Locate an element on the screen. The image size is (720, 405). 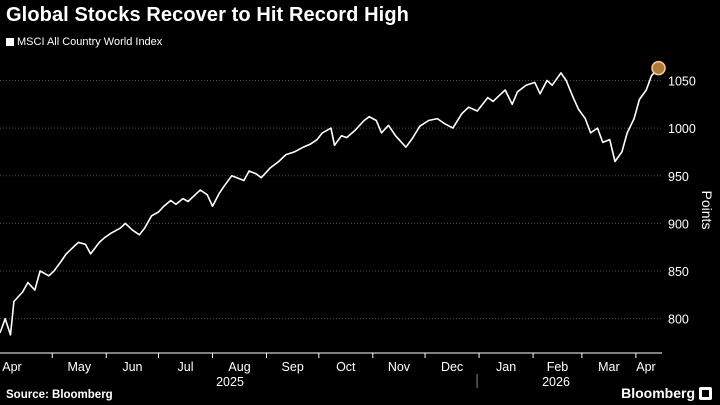
x-group-label-2025: 2025 is located at coordinates (230, 382).